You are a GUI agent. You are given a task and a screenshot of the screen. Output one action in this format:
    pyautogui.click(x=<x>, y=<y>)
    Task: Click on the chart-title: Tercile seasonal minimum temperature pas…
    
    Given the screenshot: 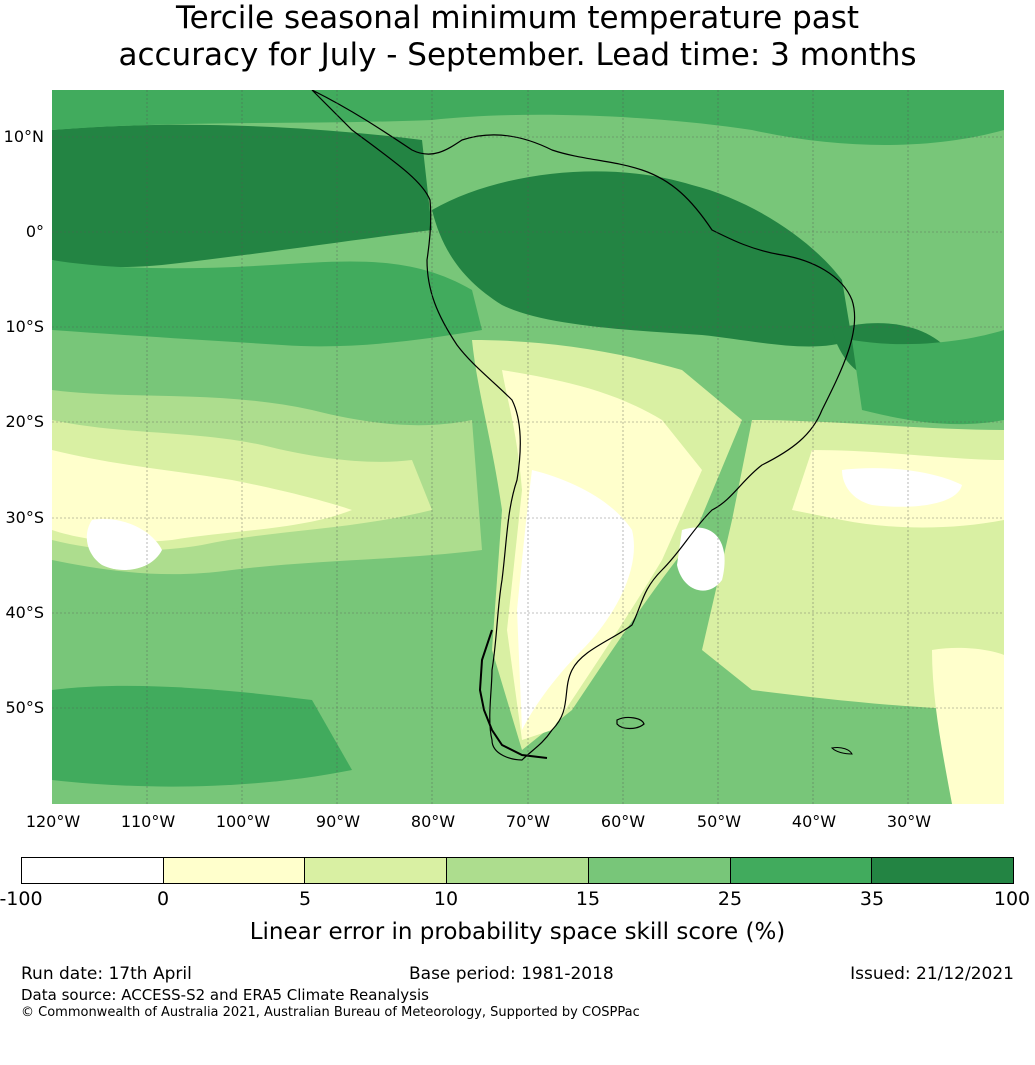 What is the action you would take?
    pyautogui.click(x=517, y=37)
    